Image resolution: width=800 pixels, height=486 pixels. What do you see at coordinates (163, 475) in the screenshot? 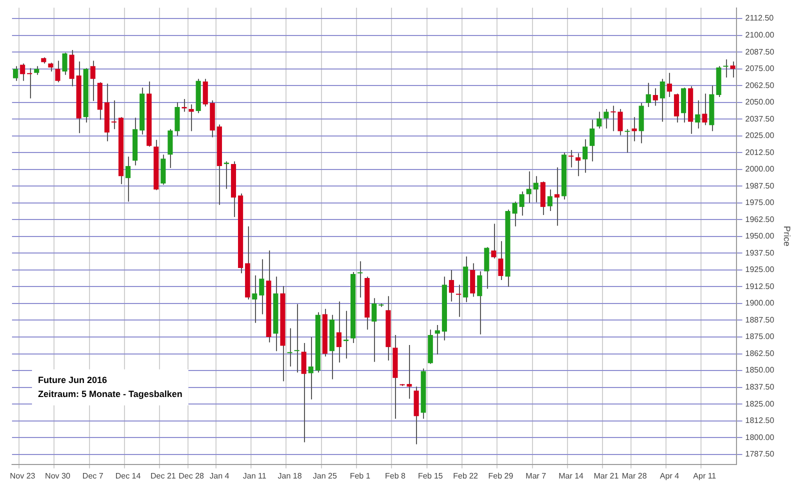
I see `x-tick-label: Dec 21` at bounding box center [163, 475].